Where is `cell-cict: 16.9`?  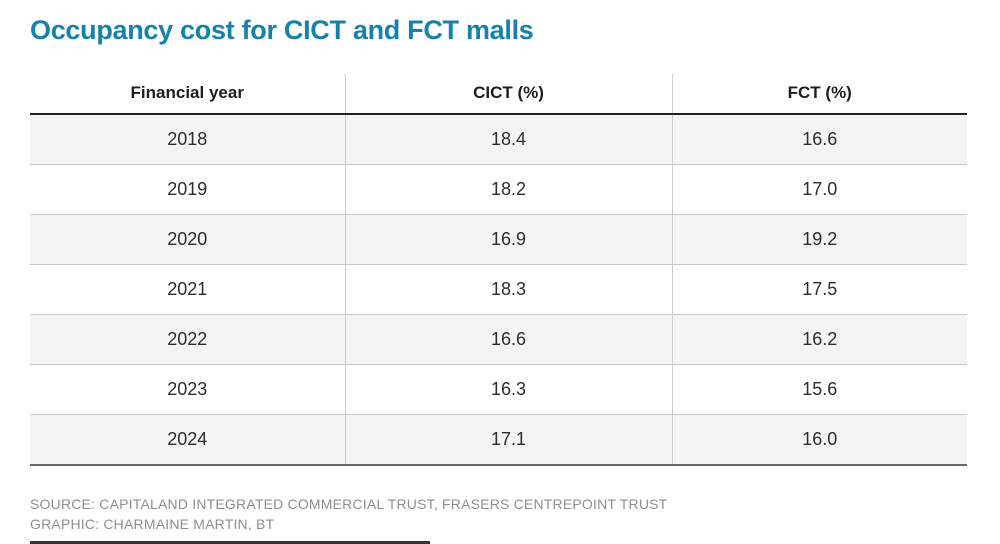
cell-cict: 16.9 is located at coordinates (508, 239).